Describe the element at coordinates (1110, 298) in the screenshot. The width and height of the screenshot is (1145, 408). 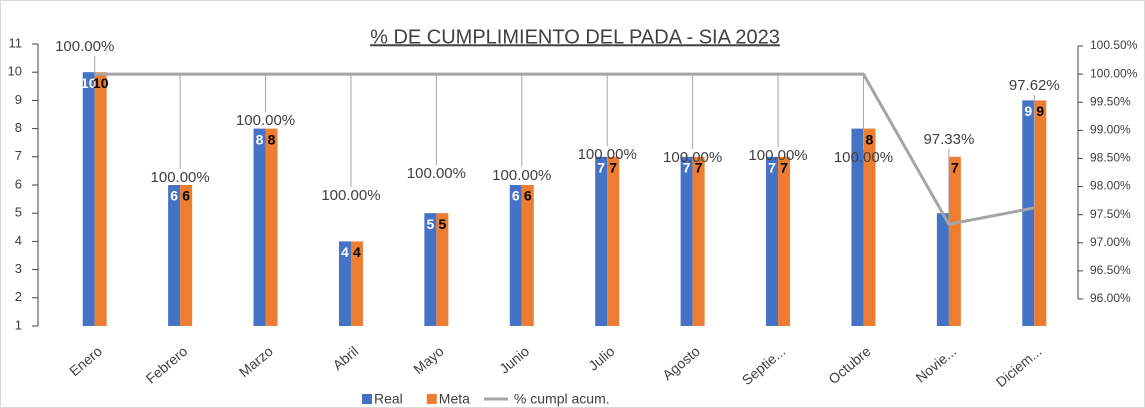
I see `y2-tick-label: 96.00%` at that location.